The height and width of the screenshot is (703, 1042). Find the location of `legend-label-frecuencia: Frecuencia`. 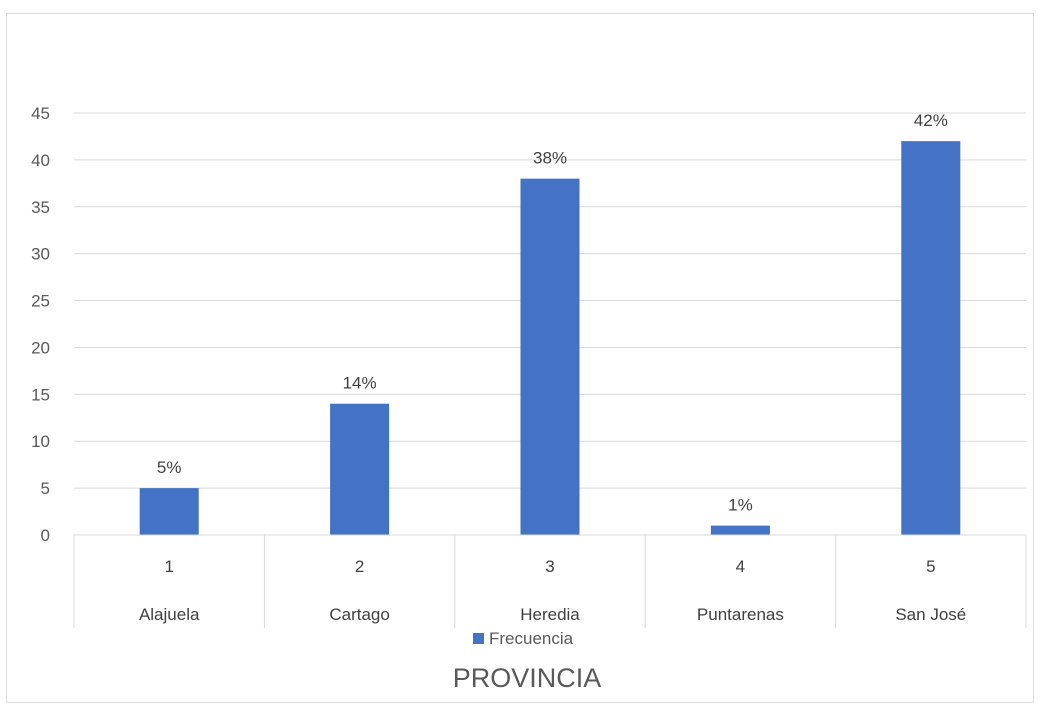

legend-label-frecuencia: Frecuencia is located at coordinates (531, 638).